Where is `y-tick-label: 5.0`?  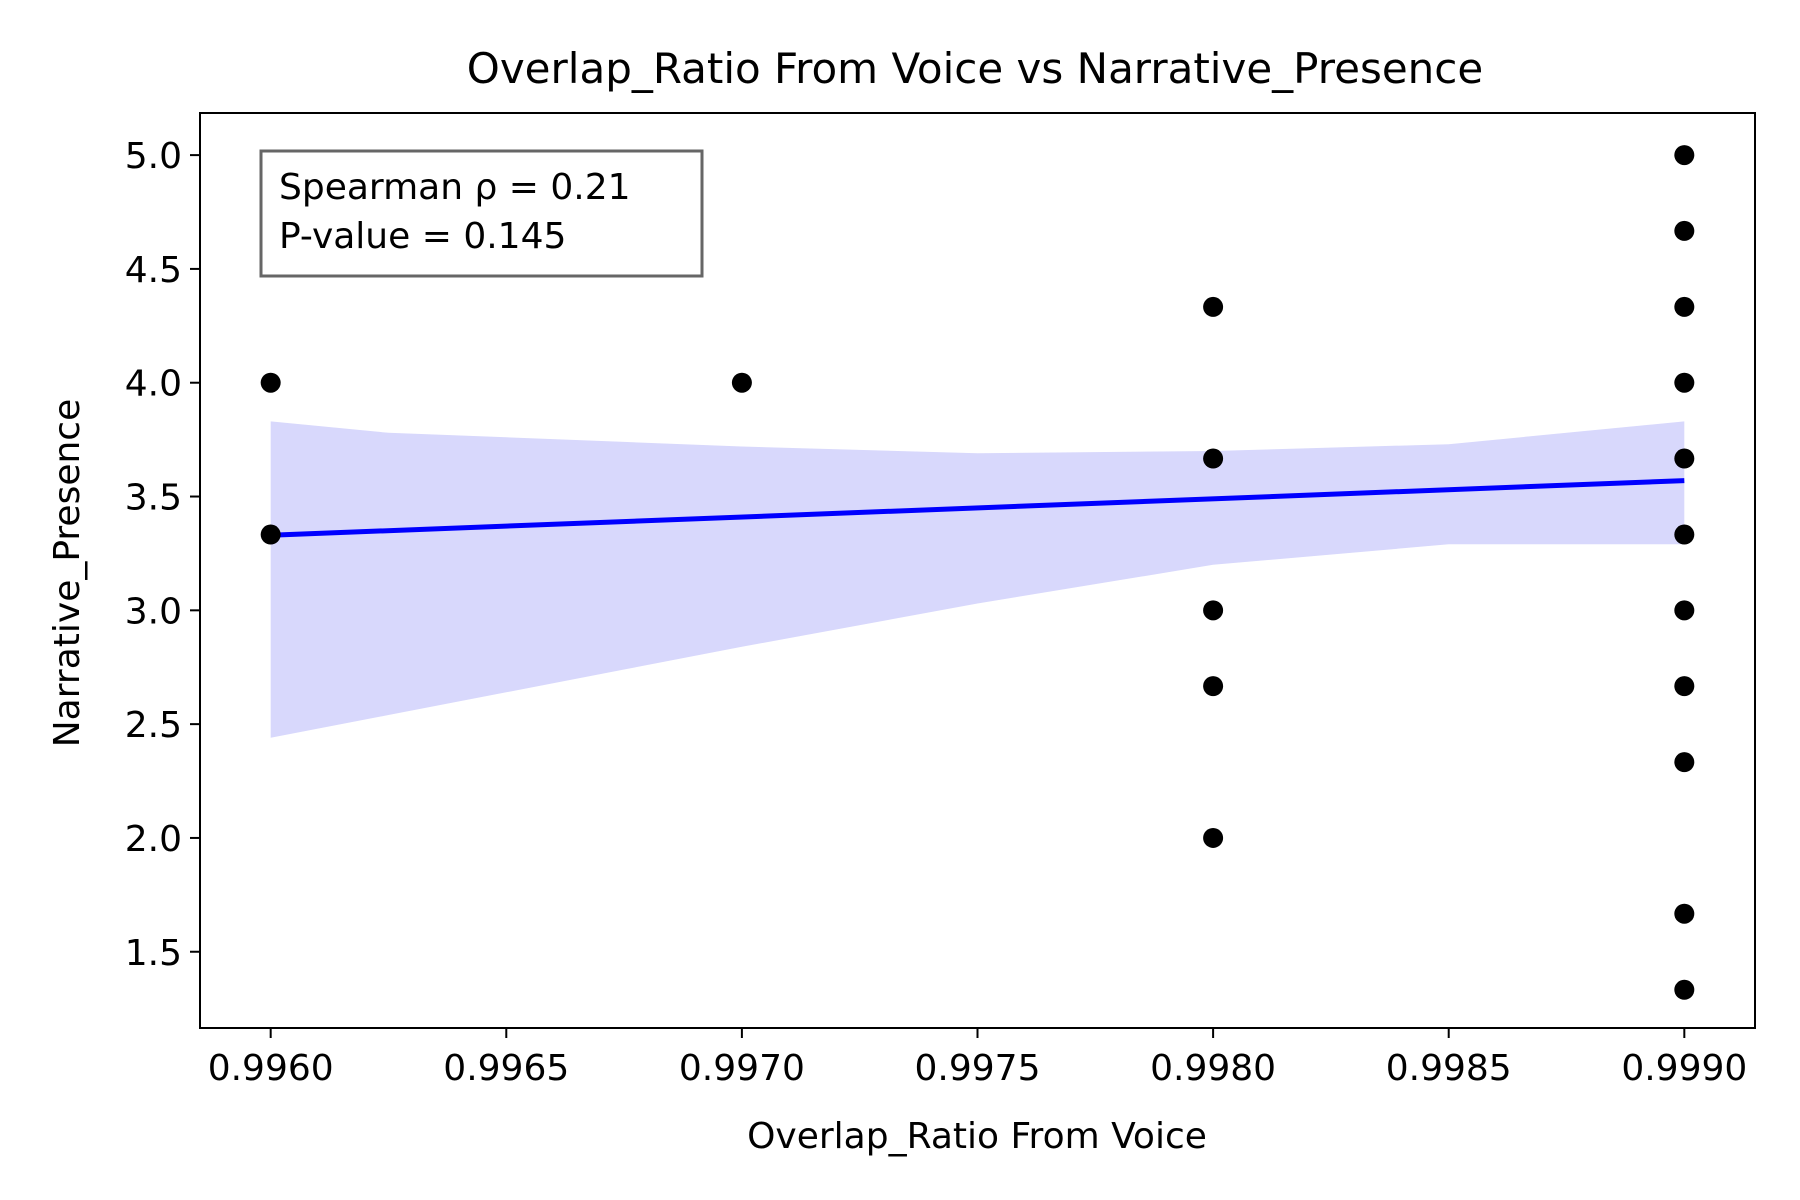 y-tick-label: 5.0 is located at coordinates (153, 156).